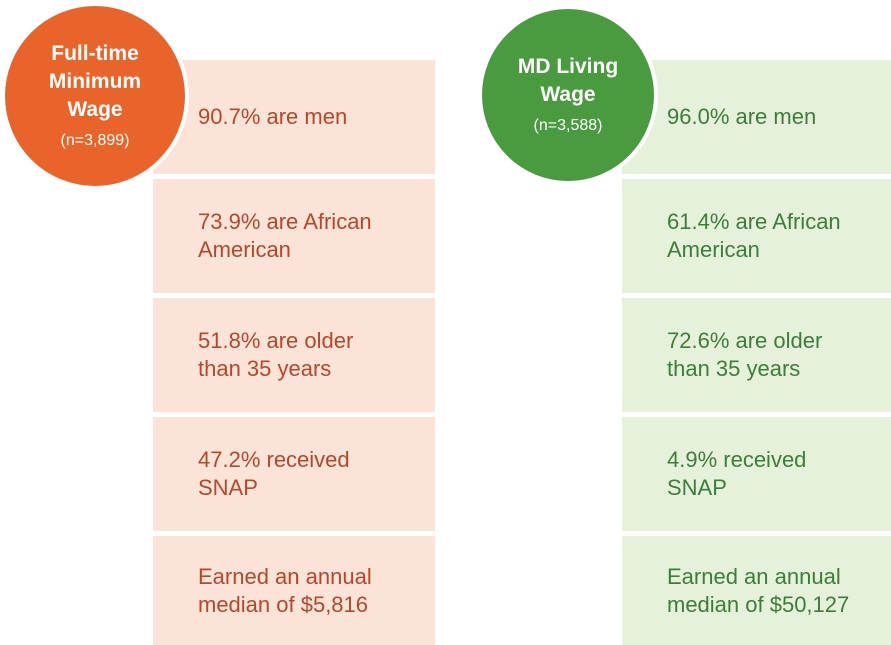 This screenshot has width=891, height=645. What do you see at coordinates (95, 140) in the screenshot?
I see `badge-count: (n=3,899)` at bounding box center [95, 140].